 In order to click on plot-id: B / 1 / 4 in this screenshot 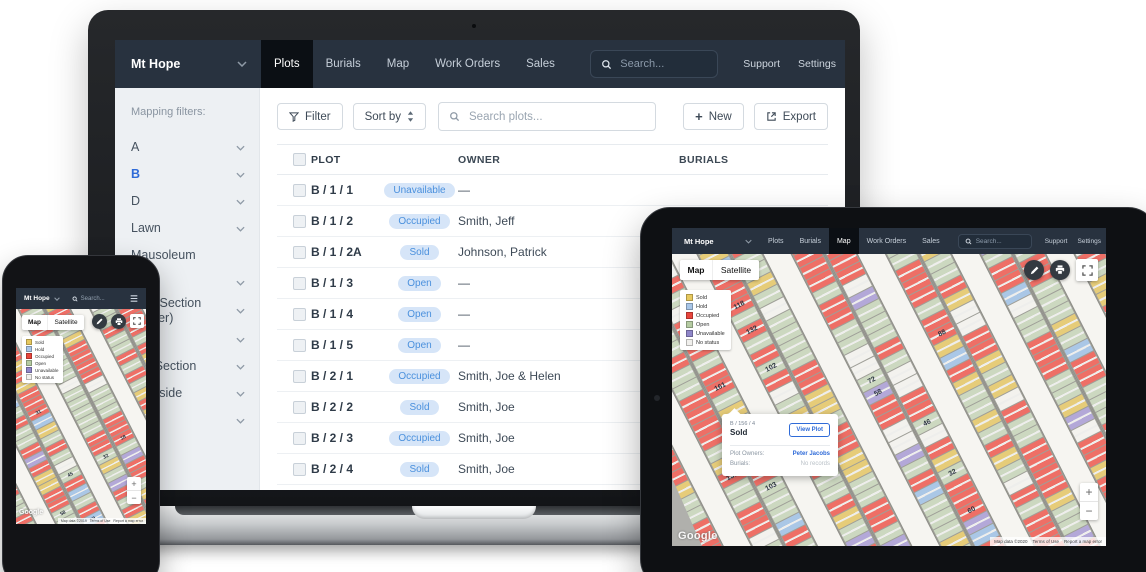, I will do `click(332, 314)`.